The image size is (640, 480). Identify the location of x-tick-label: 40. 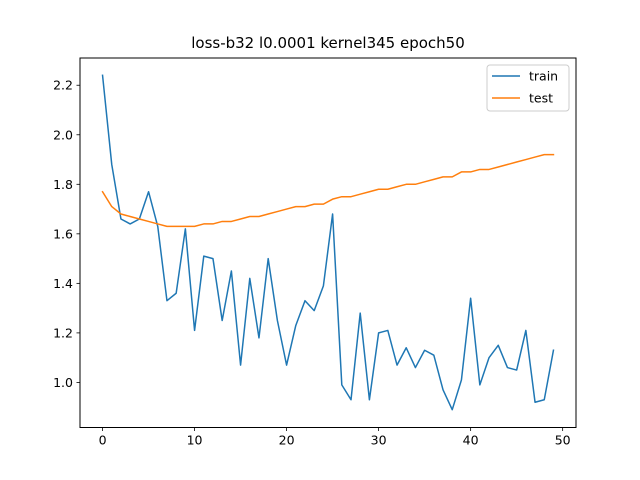
(471, 440).